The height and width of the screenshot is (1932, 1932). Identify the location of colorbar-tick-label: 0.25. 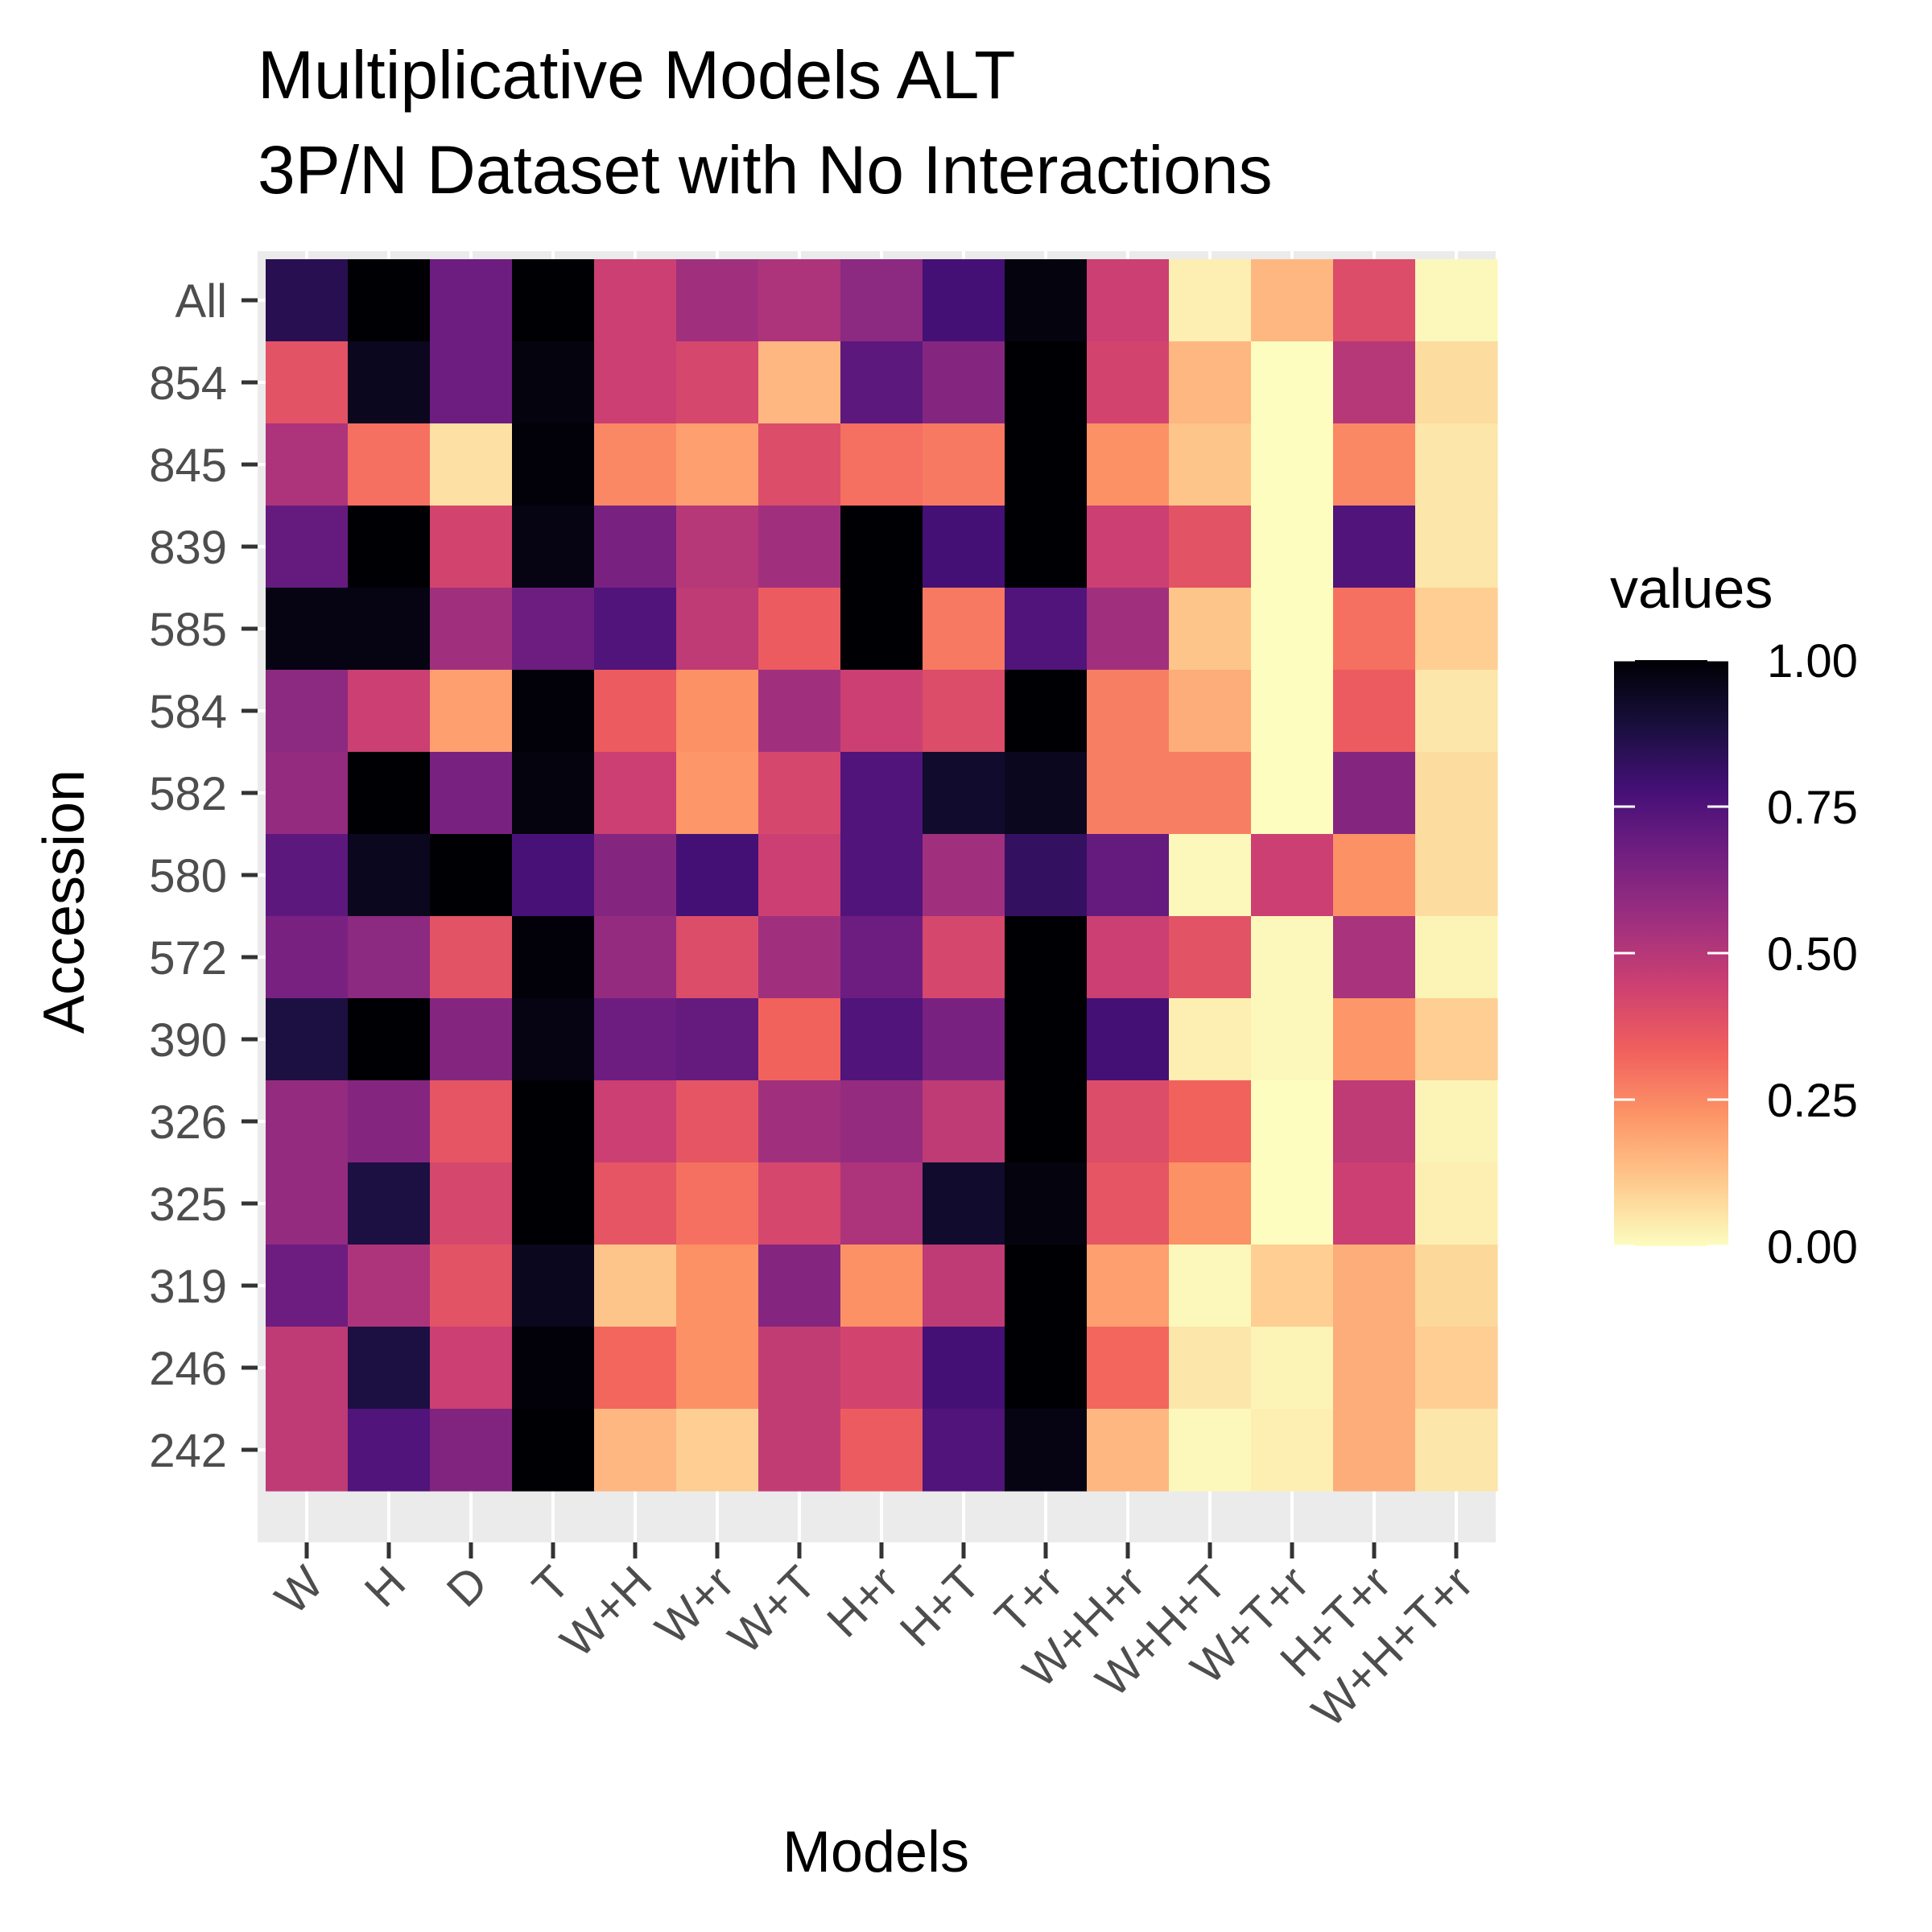
(1812, 1101).